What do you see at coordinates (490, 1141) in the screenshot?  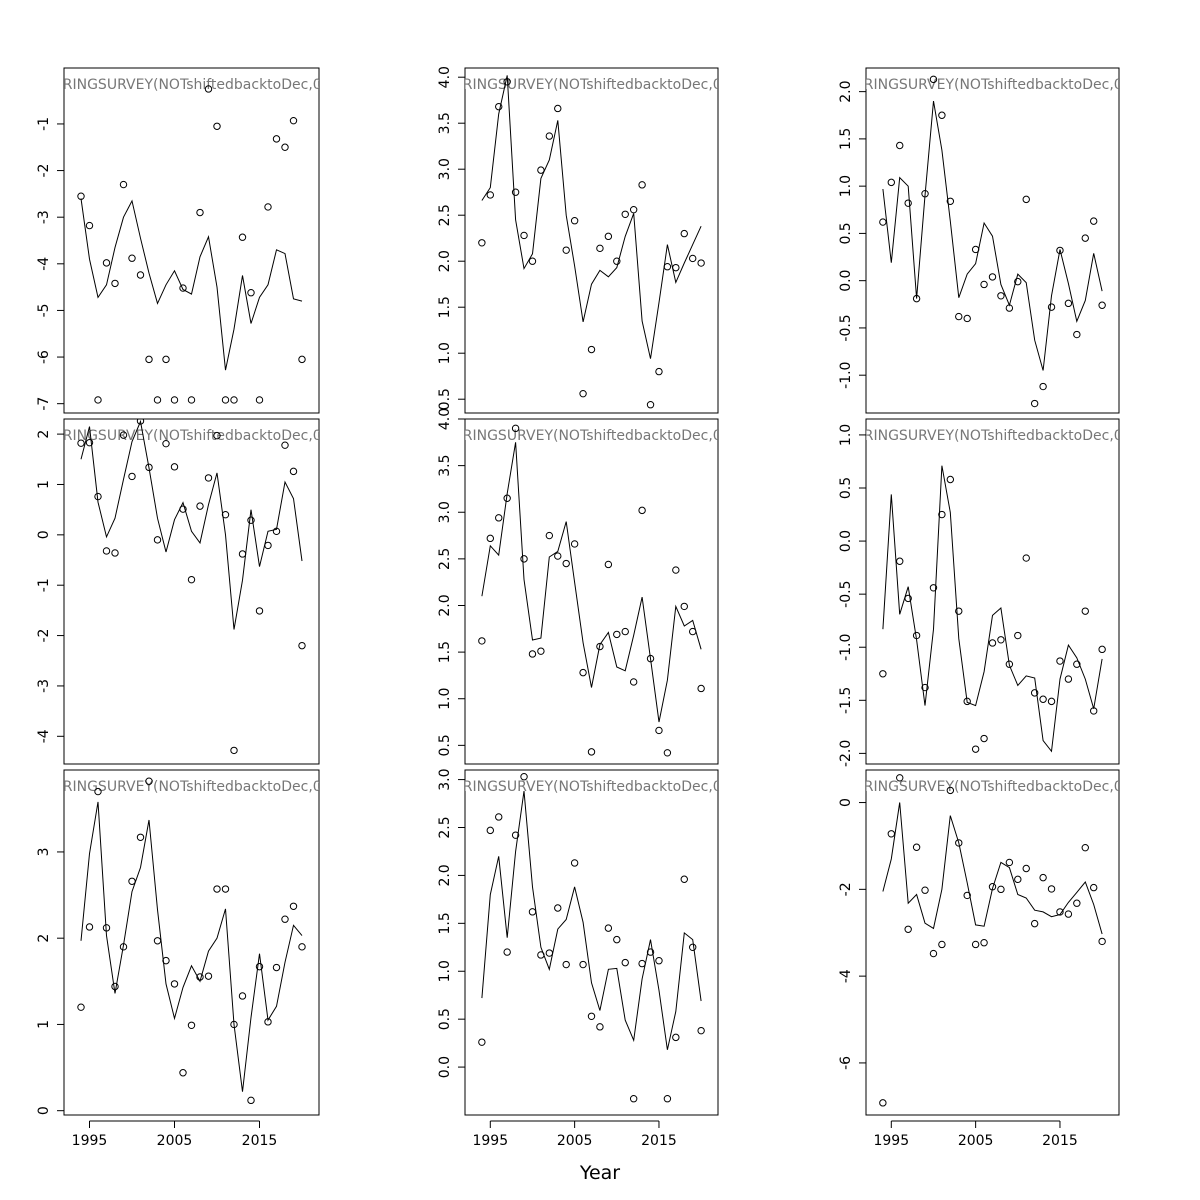 I see `x-tick-label: 1995` at bounding box center [490, 1141].